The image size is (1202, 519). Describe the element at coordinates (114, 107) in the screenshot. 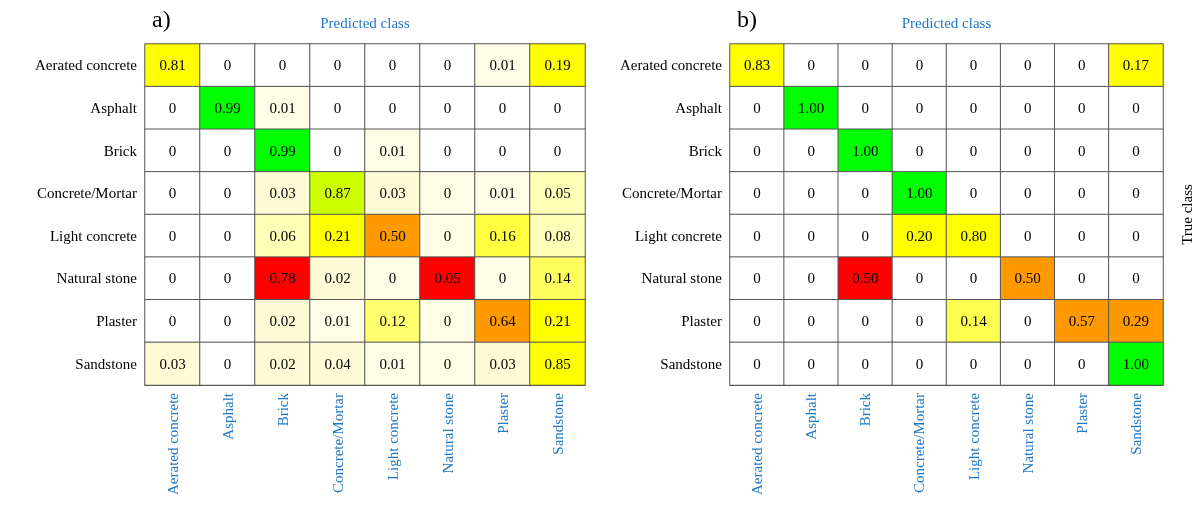

I see `y-tick-label: Asphalt` at that location.